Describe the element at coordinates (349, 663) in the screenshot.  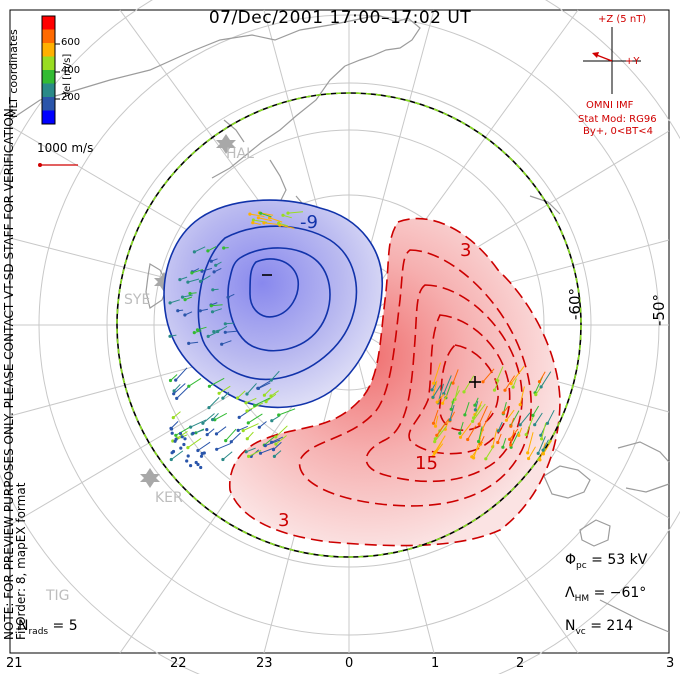
I see `mlt-label-0: 0` at that location.